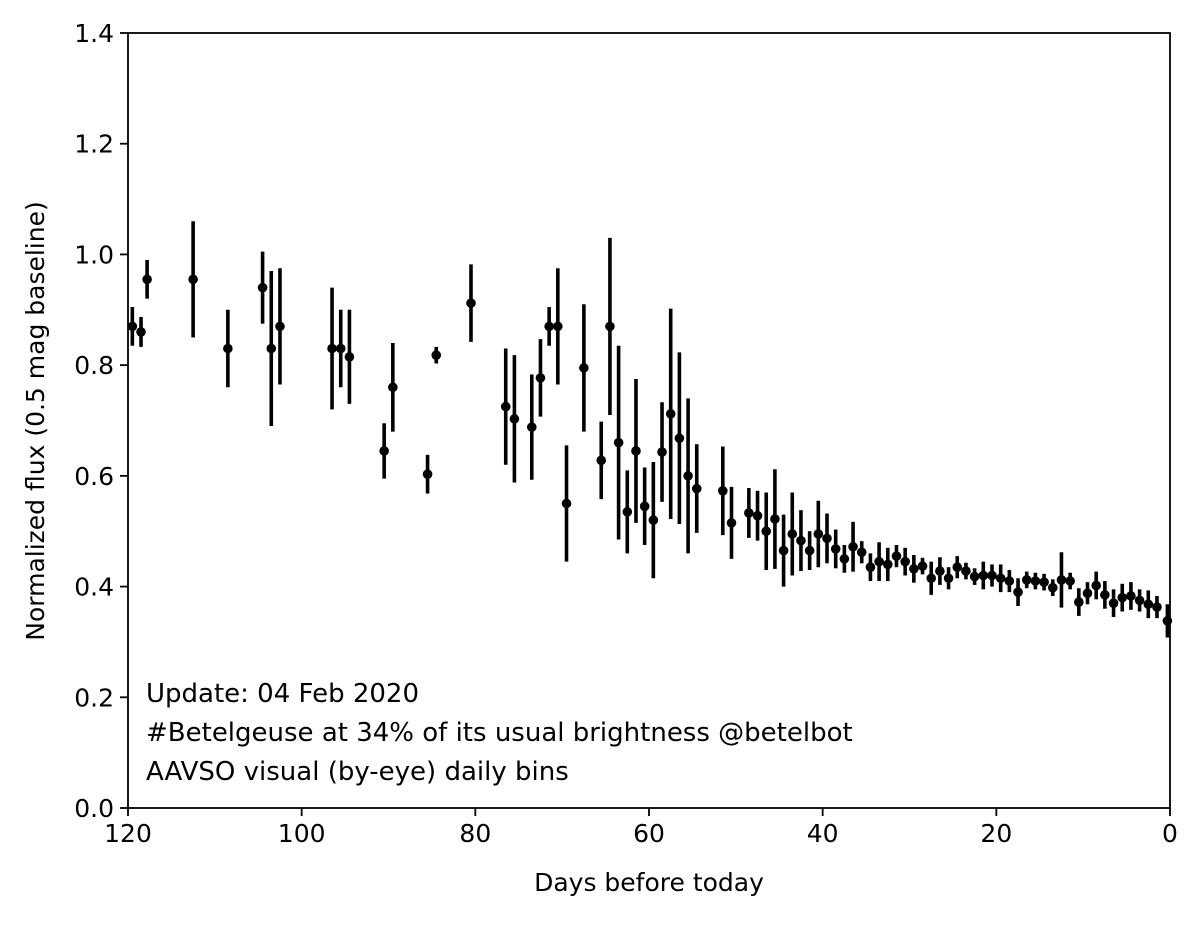 Image resolution: width=1200 pixels, height=925 pixels. I want to click on x-axis-title: Days before today, so click(649, 882).